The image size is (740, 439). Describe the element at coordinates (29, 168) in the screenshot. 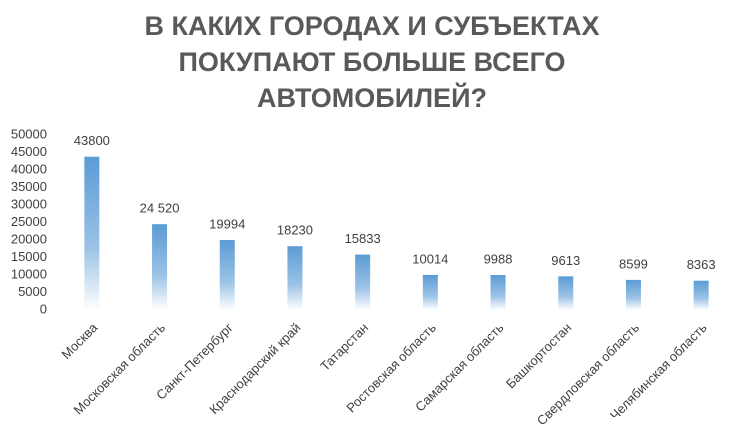

I see `y-tick-label: 40000` at that location.